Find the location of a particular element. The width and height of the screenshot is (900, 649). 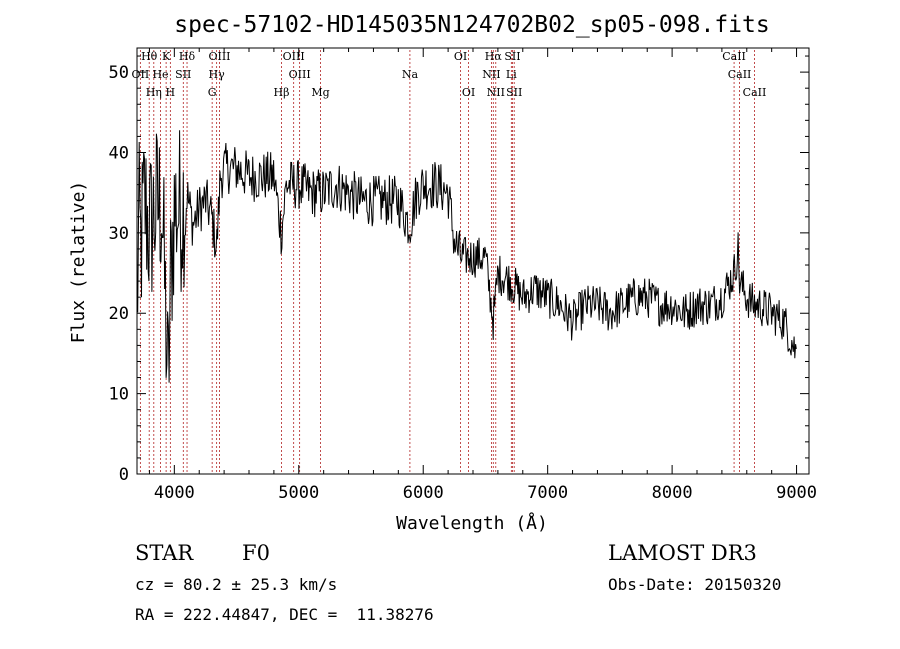

y-tick-label: 20 is located at coordinates (119, 314).